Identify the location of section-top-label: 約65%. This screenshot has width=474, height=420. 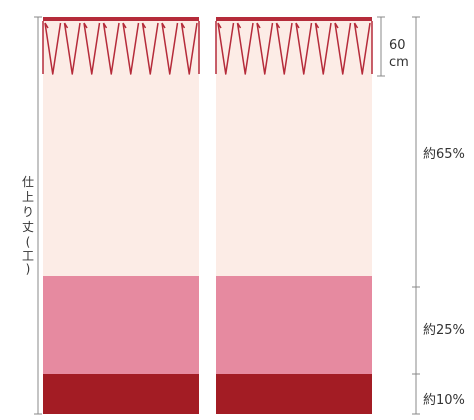
(444, 154).